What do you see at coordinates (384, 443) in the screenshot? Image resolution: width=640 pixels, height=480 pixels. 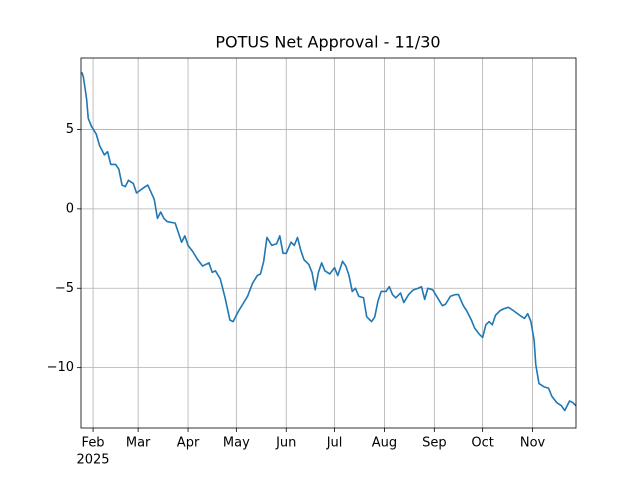 I see `x-tick-label: Aug` at bounding box center [384, 443].